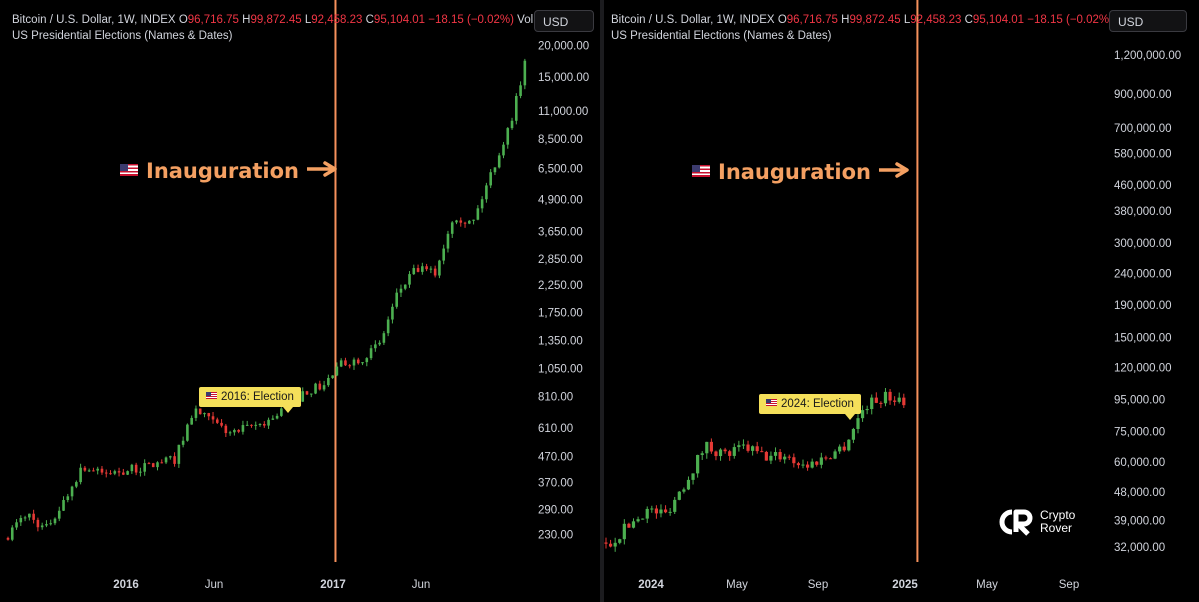 Image resolution: width=1199 pixels, height=602 pixels. Describe the element at coordinates (1139, 493) in the screenshot. I see `y-tick-label: 48,000.00` at that location.